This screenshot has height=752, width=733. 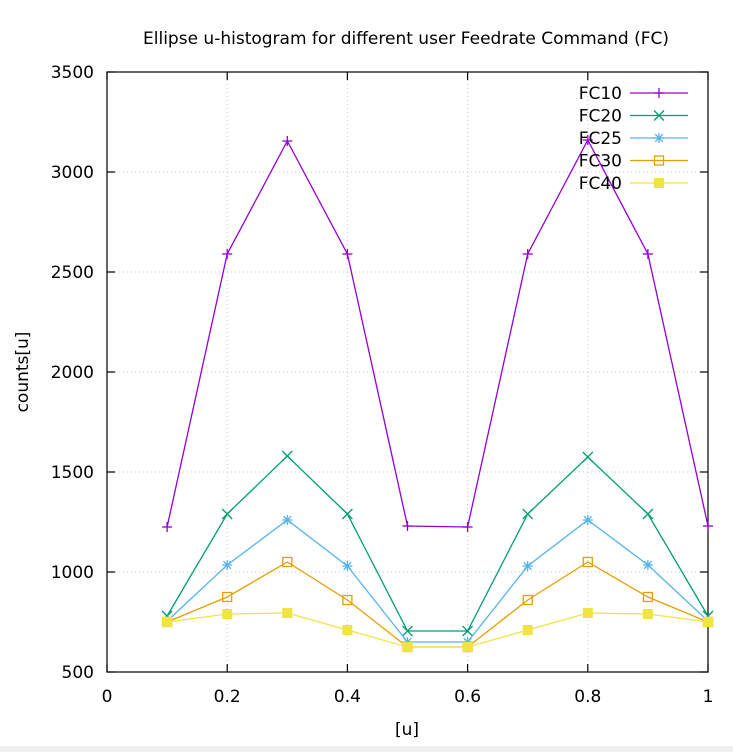 What do you see at coordinates (72, 273) in the screenshot?
I see `y-tick-label: 2500` at bounding box center [72, 273].